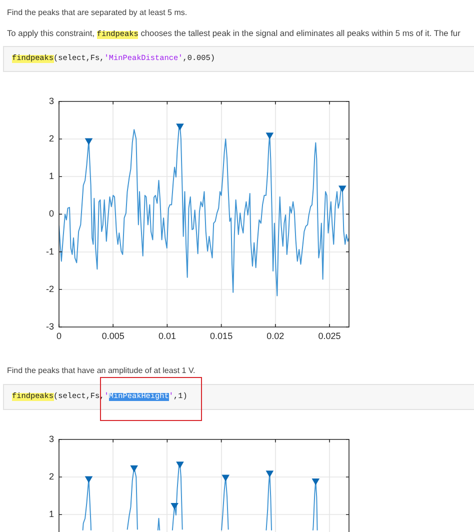 This screenshot has width=474, height=532. What do you see at coordinates (59, 335) in the screenshot?
I see `x-tick-label: 0` at bounding box center [59, 335].